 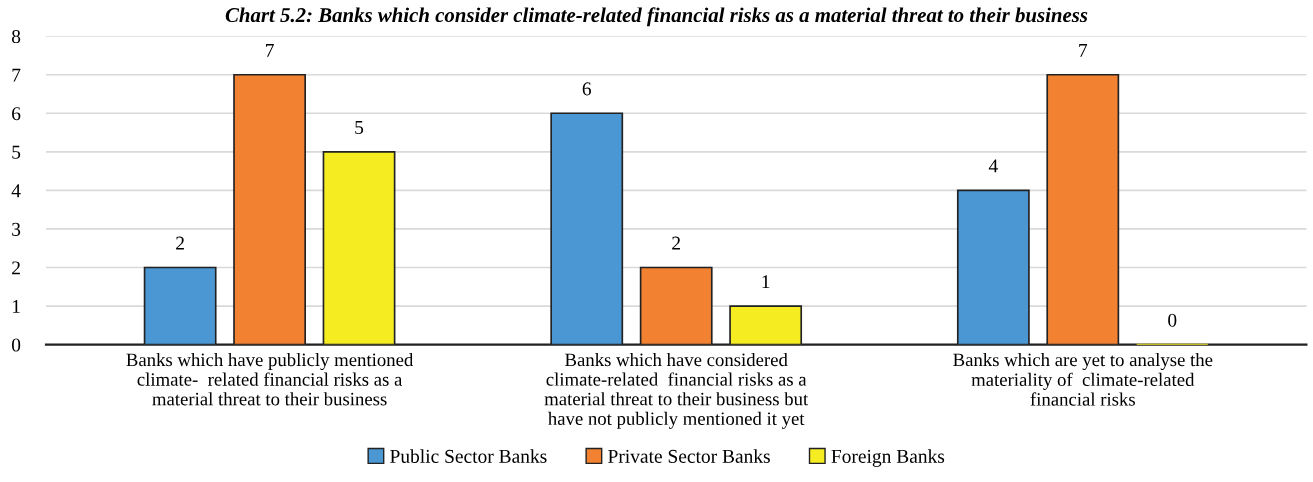 What do you see at coordinates (16, 345) in the screenshot?
I see `y-tick-label: 0` at bounding box center [16, 345].